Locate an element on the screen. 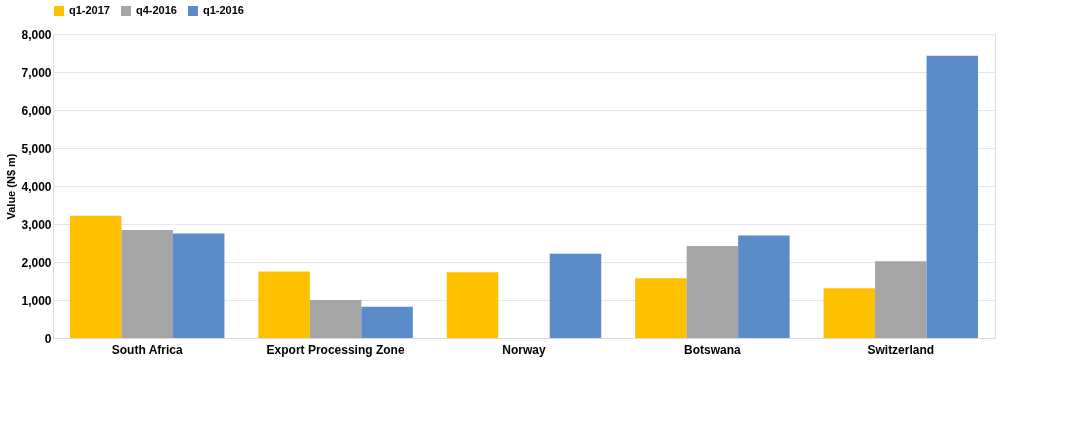  y-tick-label: 4,000 is located at coordinates (36, 186).